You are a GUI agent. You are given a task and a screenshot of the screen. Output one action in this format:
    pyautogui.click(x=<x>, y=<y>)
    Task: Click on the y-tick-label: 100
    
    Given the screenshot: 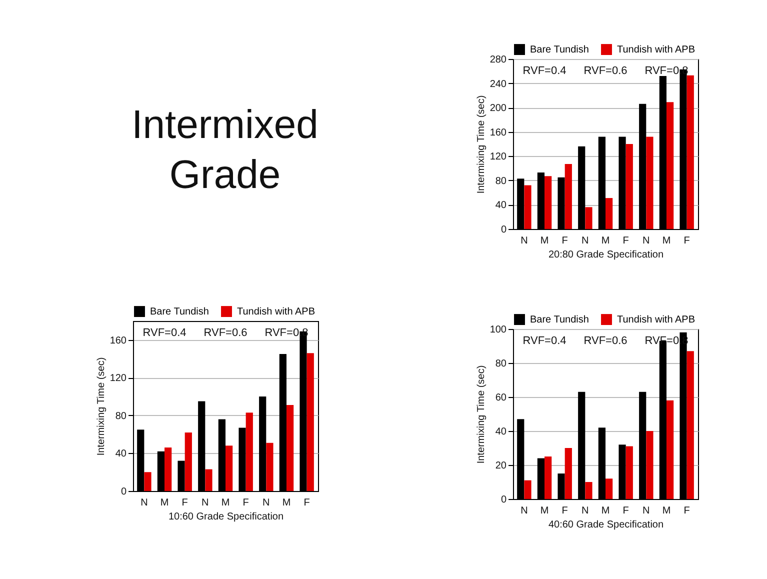 What is the action you would take?
    pyautogui.click(x=498, y=330)
    